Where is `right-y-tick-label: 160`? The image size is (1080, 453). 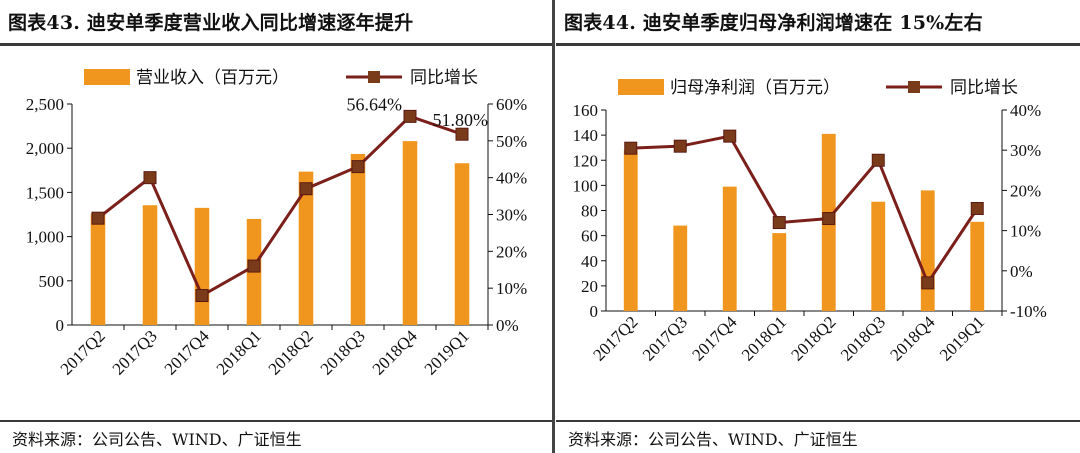
right-y-tick-label: 160 is located at coordinates (586, 110).